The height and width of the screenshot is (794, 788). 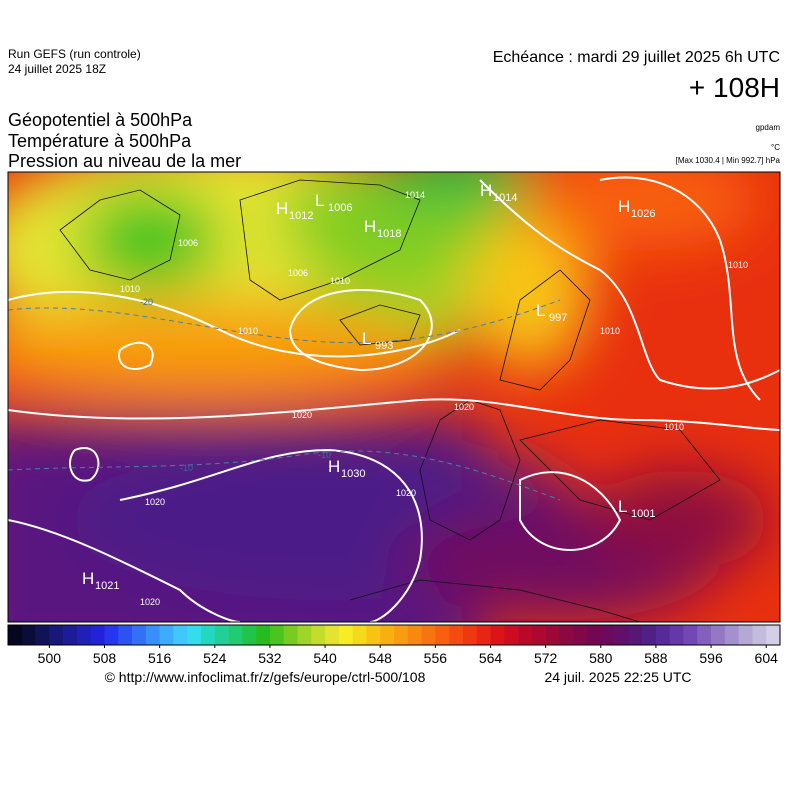 I want to click on colorbar-tick-label: 572, so click(x=546, y=658).